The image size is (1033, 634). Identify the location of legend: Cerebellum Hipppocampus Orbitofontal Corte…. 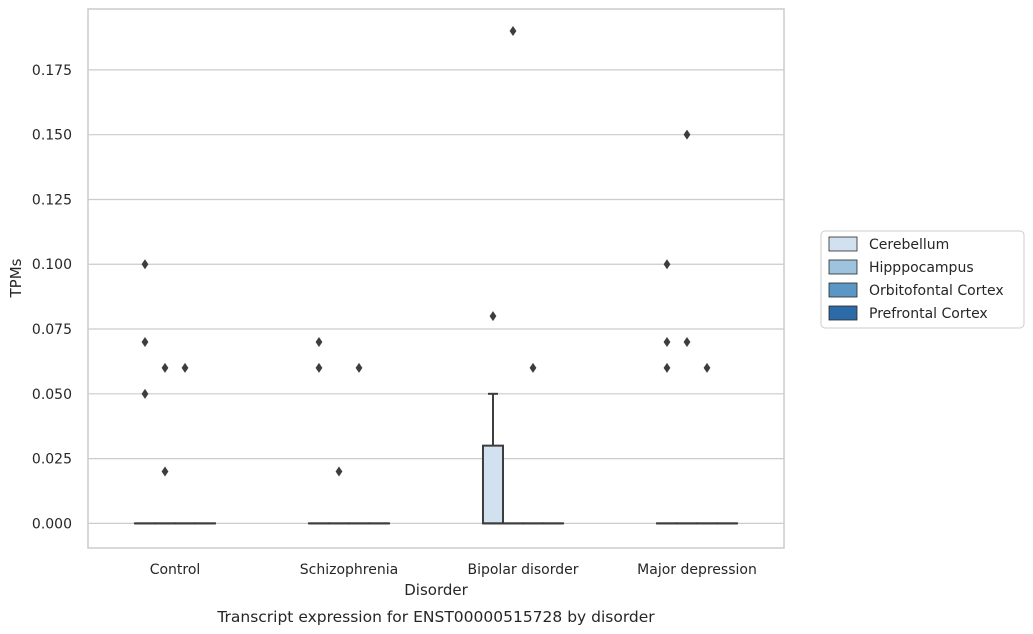
(922, 279).